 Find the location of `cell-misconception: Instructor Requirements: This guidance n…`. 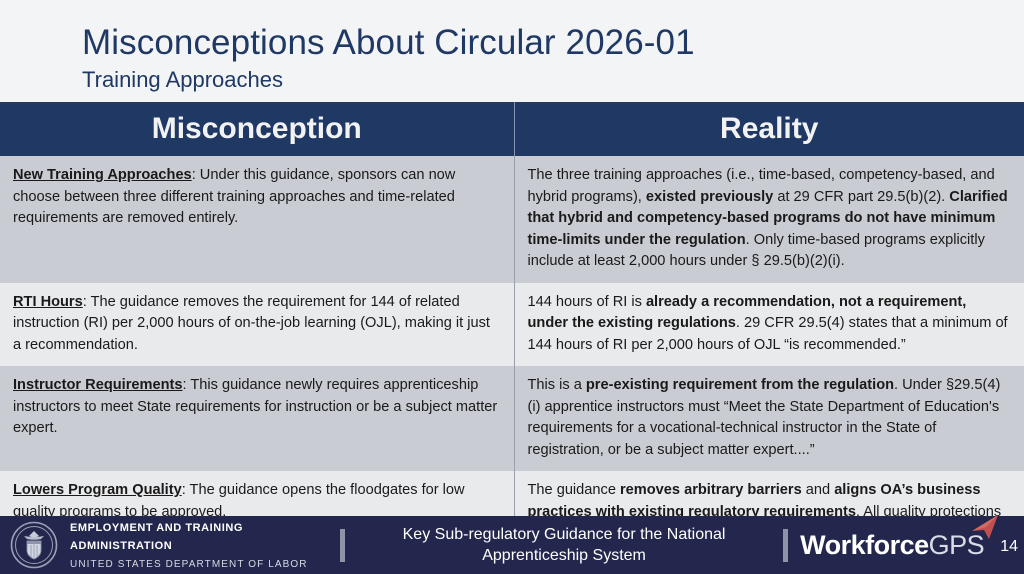

cell-misconception: Instructor Requirements: This guidance n… is located at coordinates (257, 418).